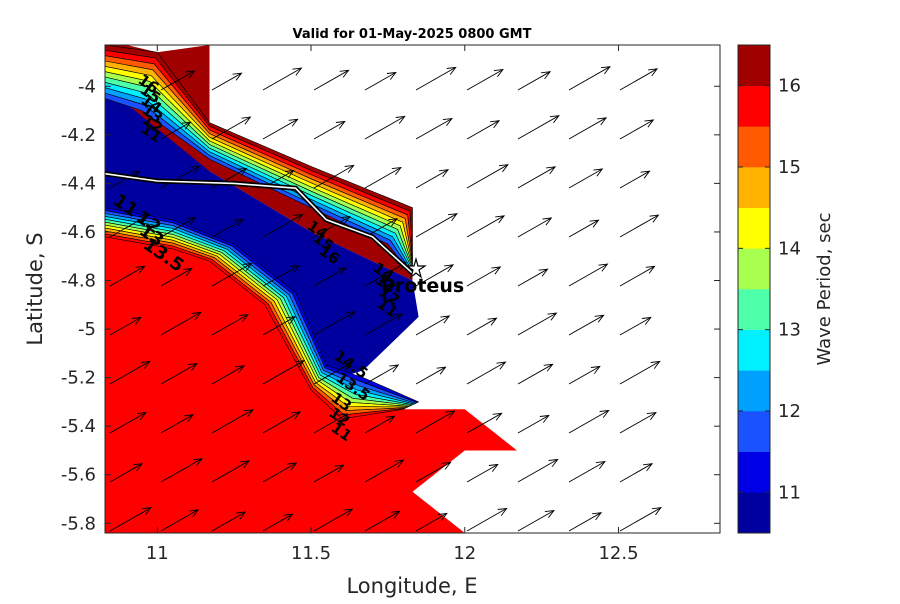 This screenshot has width=900, height=604. I want to click on x-tick-label: 12.5, so click(618, 553).